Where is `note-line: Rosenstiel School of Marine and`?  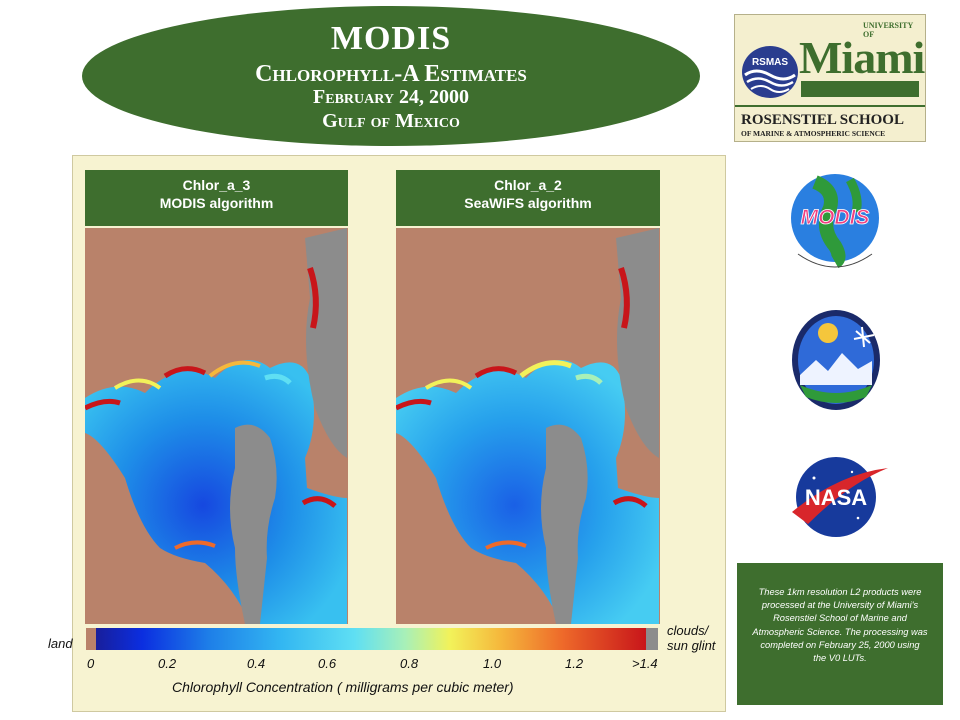
note-line: Rosenstiel School of Marine and is located at coordinates (840, 618).